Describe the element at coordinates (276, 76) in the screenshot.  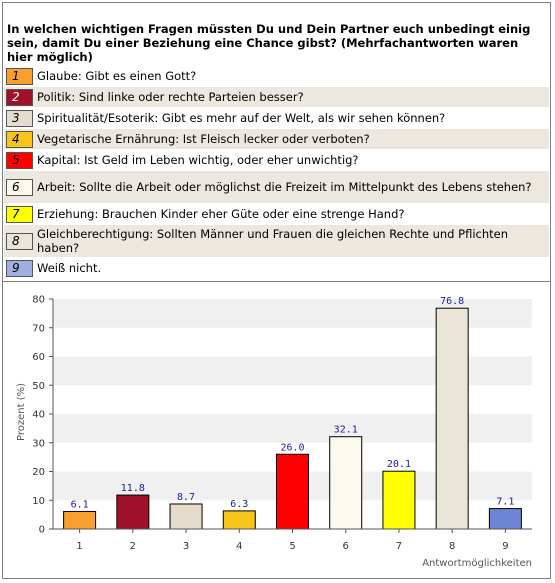
I see `legend-item-1: 1 Glaube: Gibt es einen Gott?` at that location.